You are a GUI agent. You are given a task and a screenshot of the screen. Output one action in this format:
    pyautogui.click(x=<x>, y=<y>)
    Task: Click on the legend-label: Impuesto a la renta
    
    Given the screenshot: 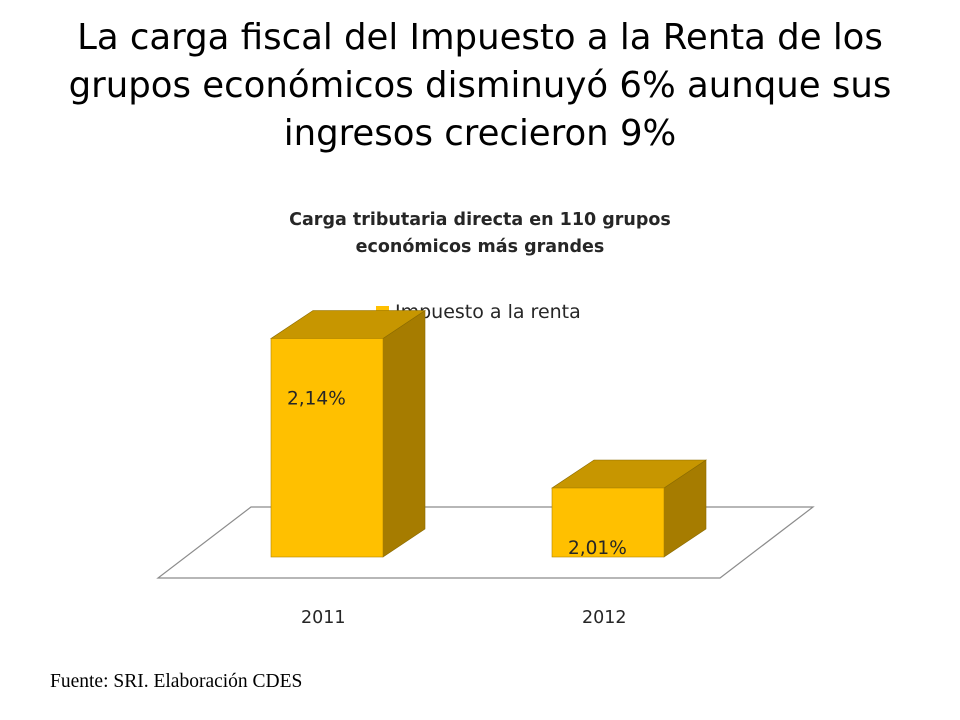 What is the action you would take?
    pyautogui.click(x=488, y=312)
    